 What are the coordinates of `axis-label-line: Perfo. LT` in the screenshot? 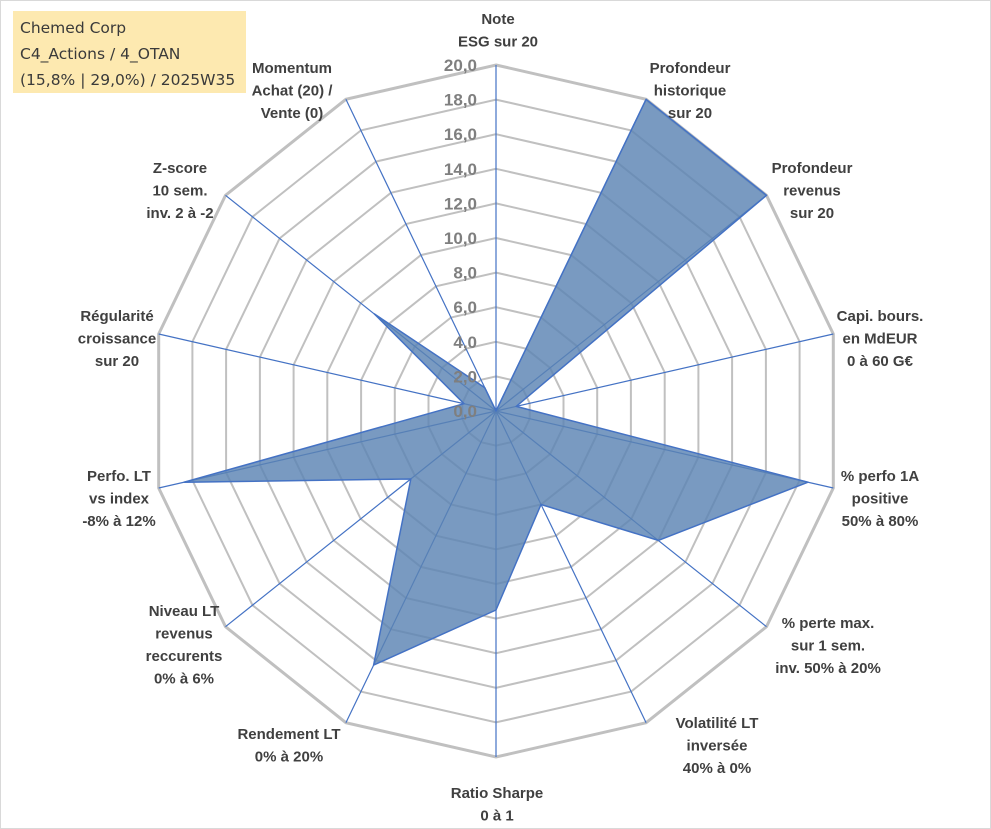 It's located at (119, 476).